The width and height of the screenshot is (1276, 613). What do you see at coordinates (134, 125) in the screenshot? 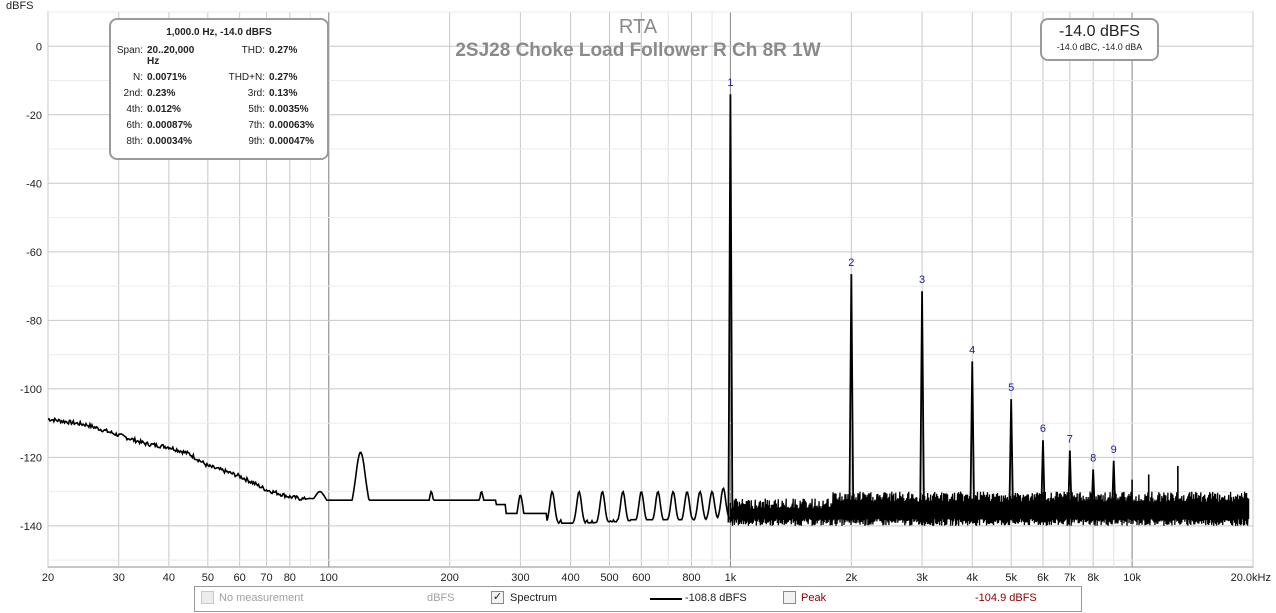
I see `stats-key: 6th:` at bounding box center [134, 125].